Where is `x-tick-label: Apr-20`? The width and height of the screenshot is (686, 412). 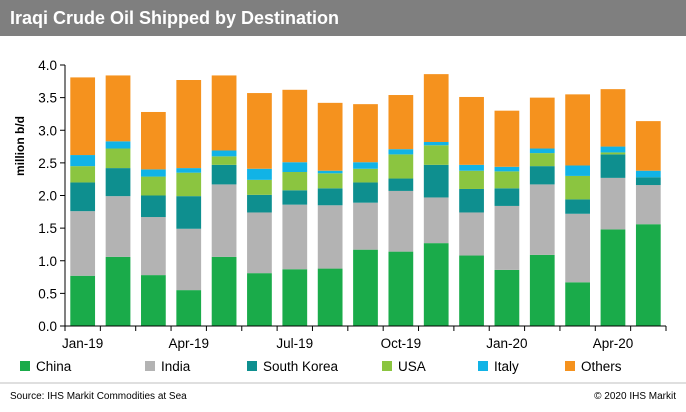 x-tick-label: Apr-20 is located at coordinates (613, 343).